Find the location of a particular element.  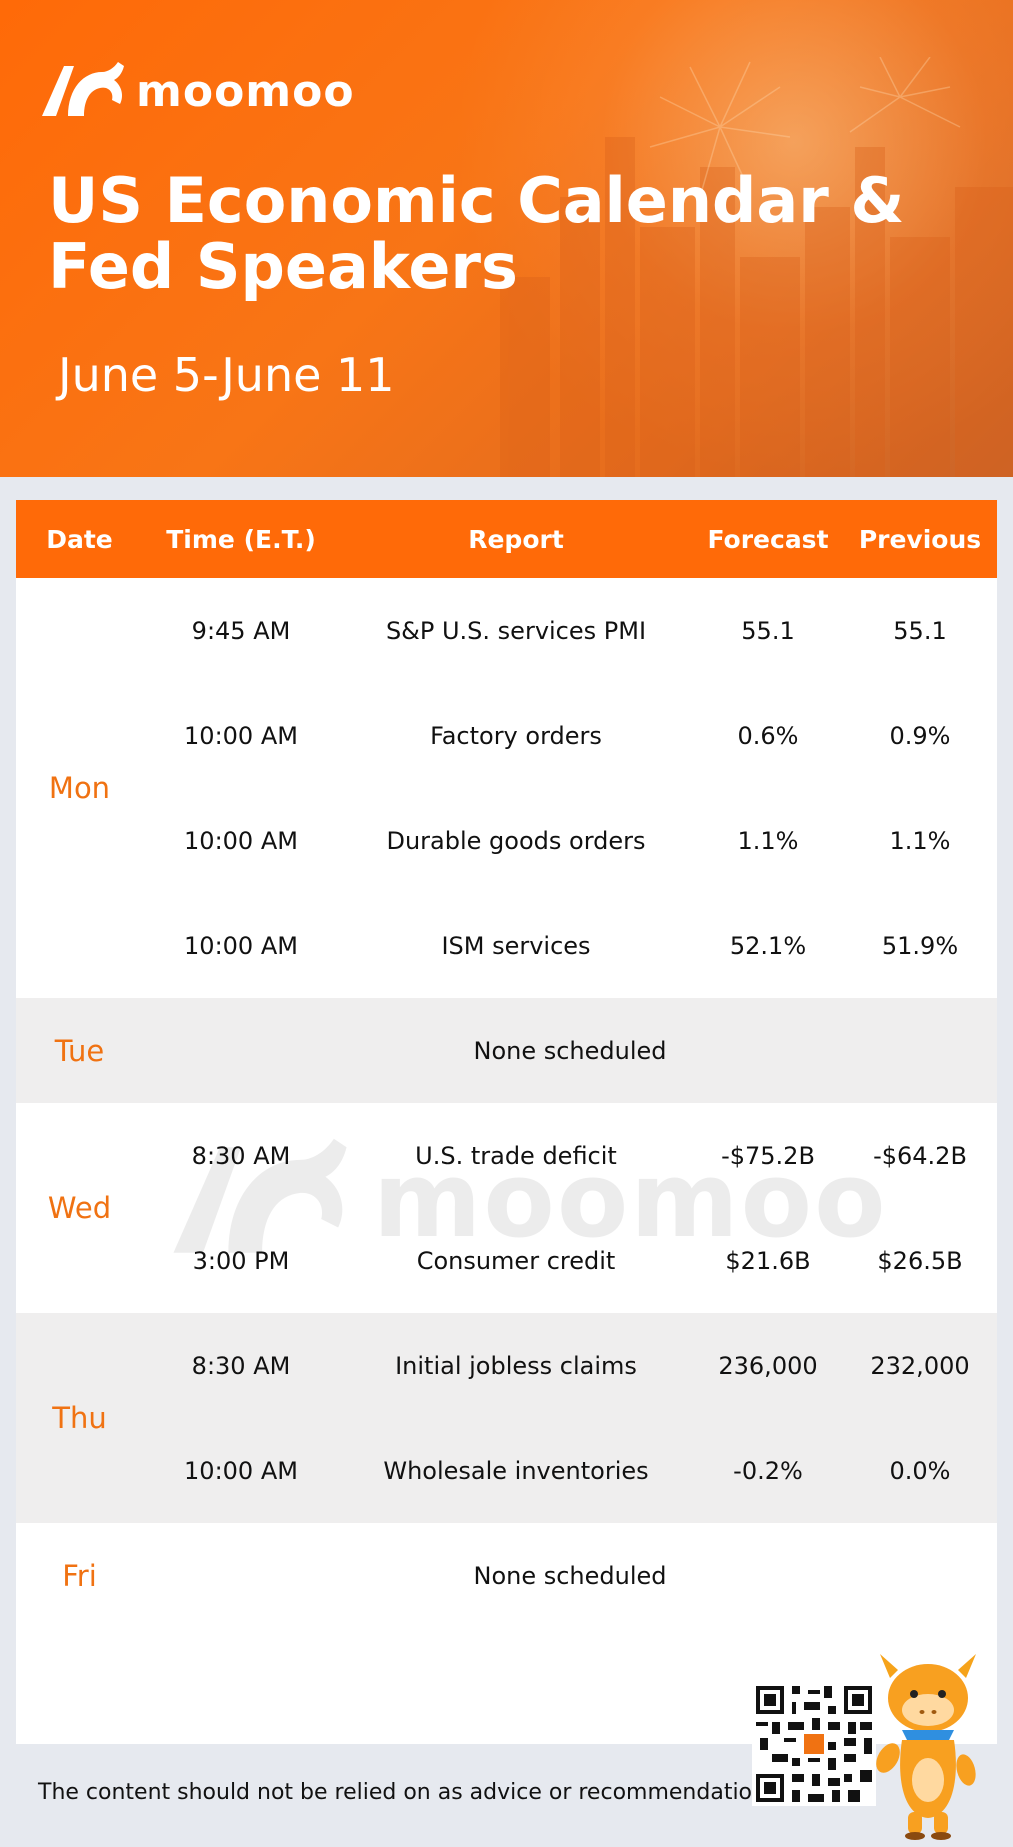

forecast-cell: $21.6B is located at coordinates (768, 1260).